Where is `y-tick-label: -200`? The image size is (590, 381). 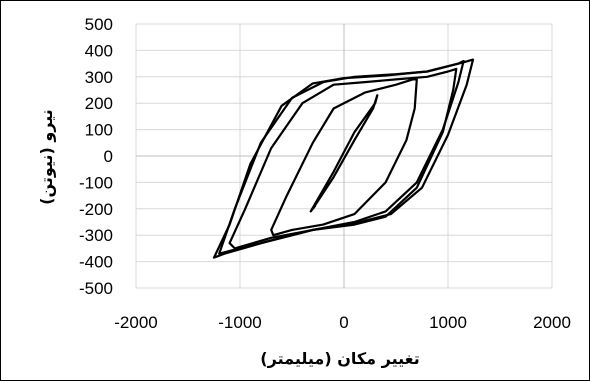
y-tick-label: -200 is located at coordinates (96, 209).